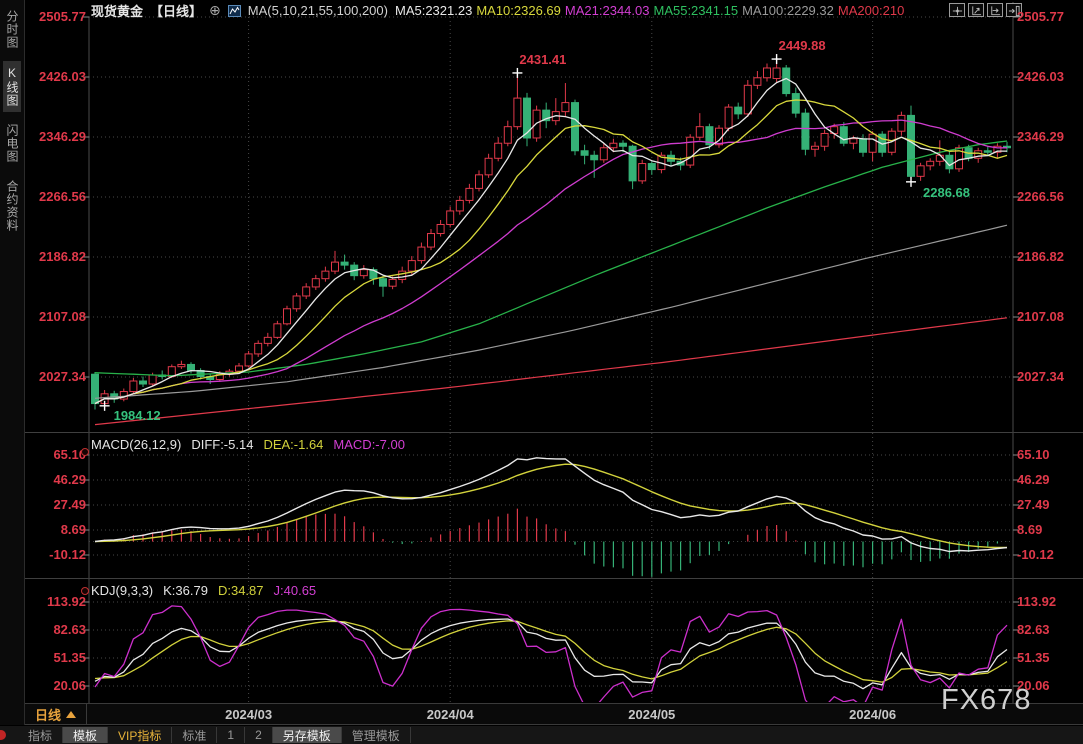 This screenshot has height=744, width=1083. What do you see at coordinates (551, 653) in the screenshot?
I see `kdj-layer` at bounding box center [551, 653].